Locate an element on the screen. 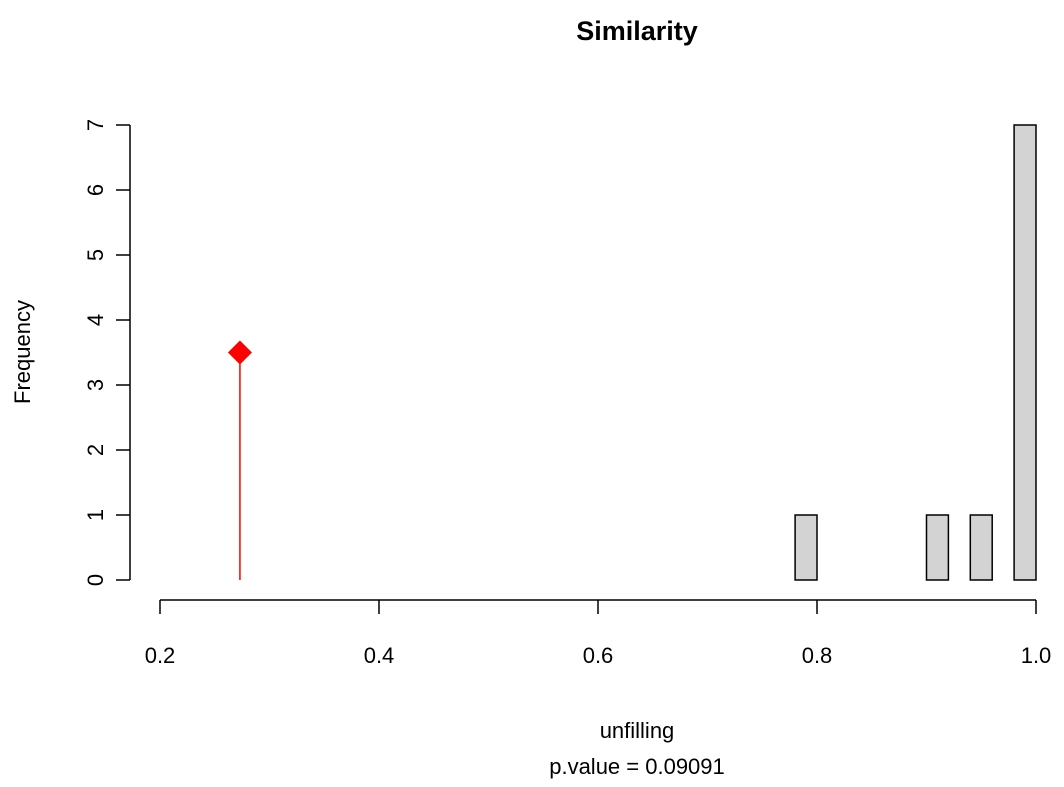 The image size is (1064, 787). observed-marker is located at coordinates (239, 352).